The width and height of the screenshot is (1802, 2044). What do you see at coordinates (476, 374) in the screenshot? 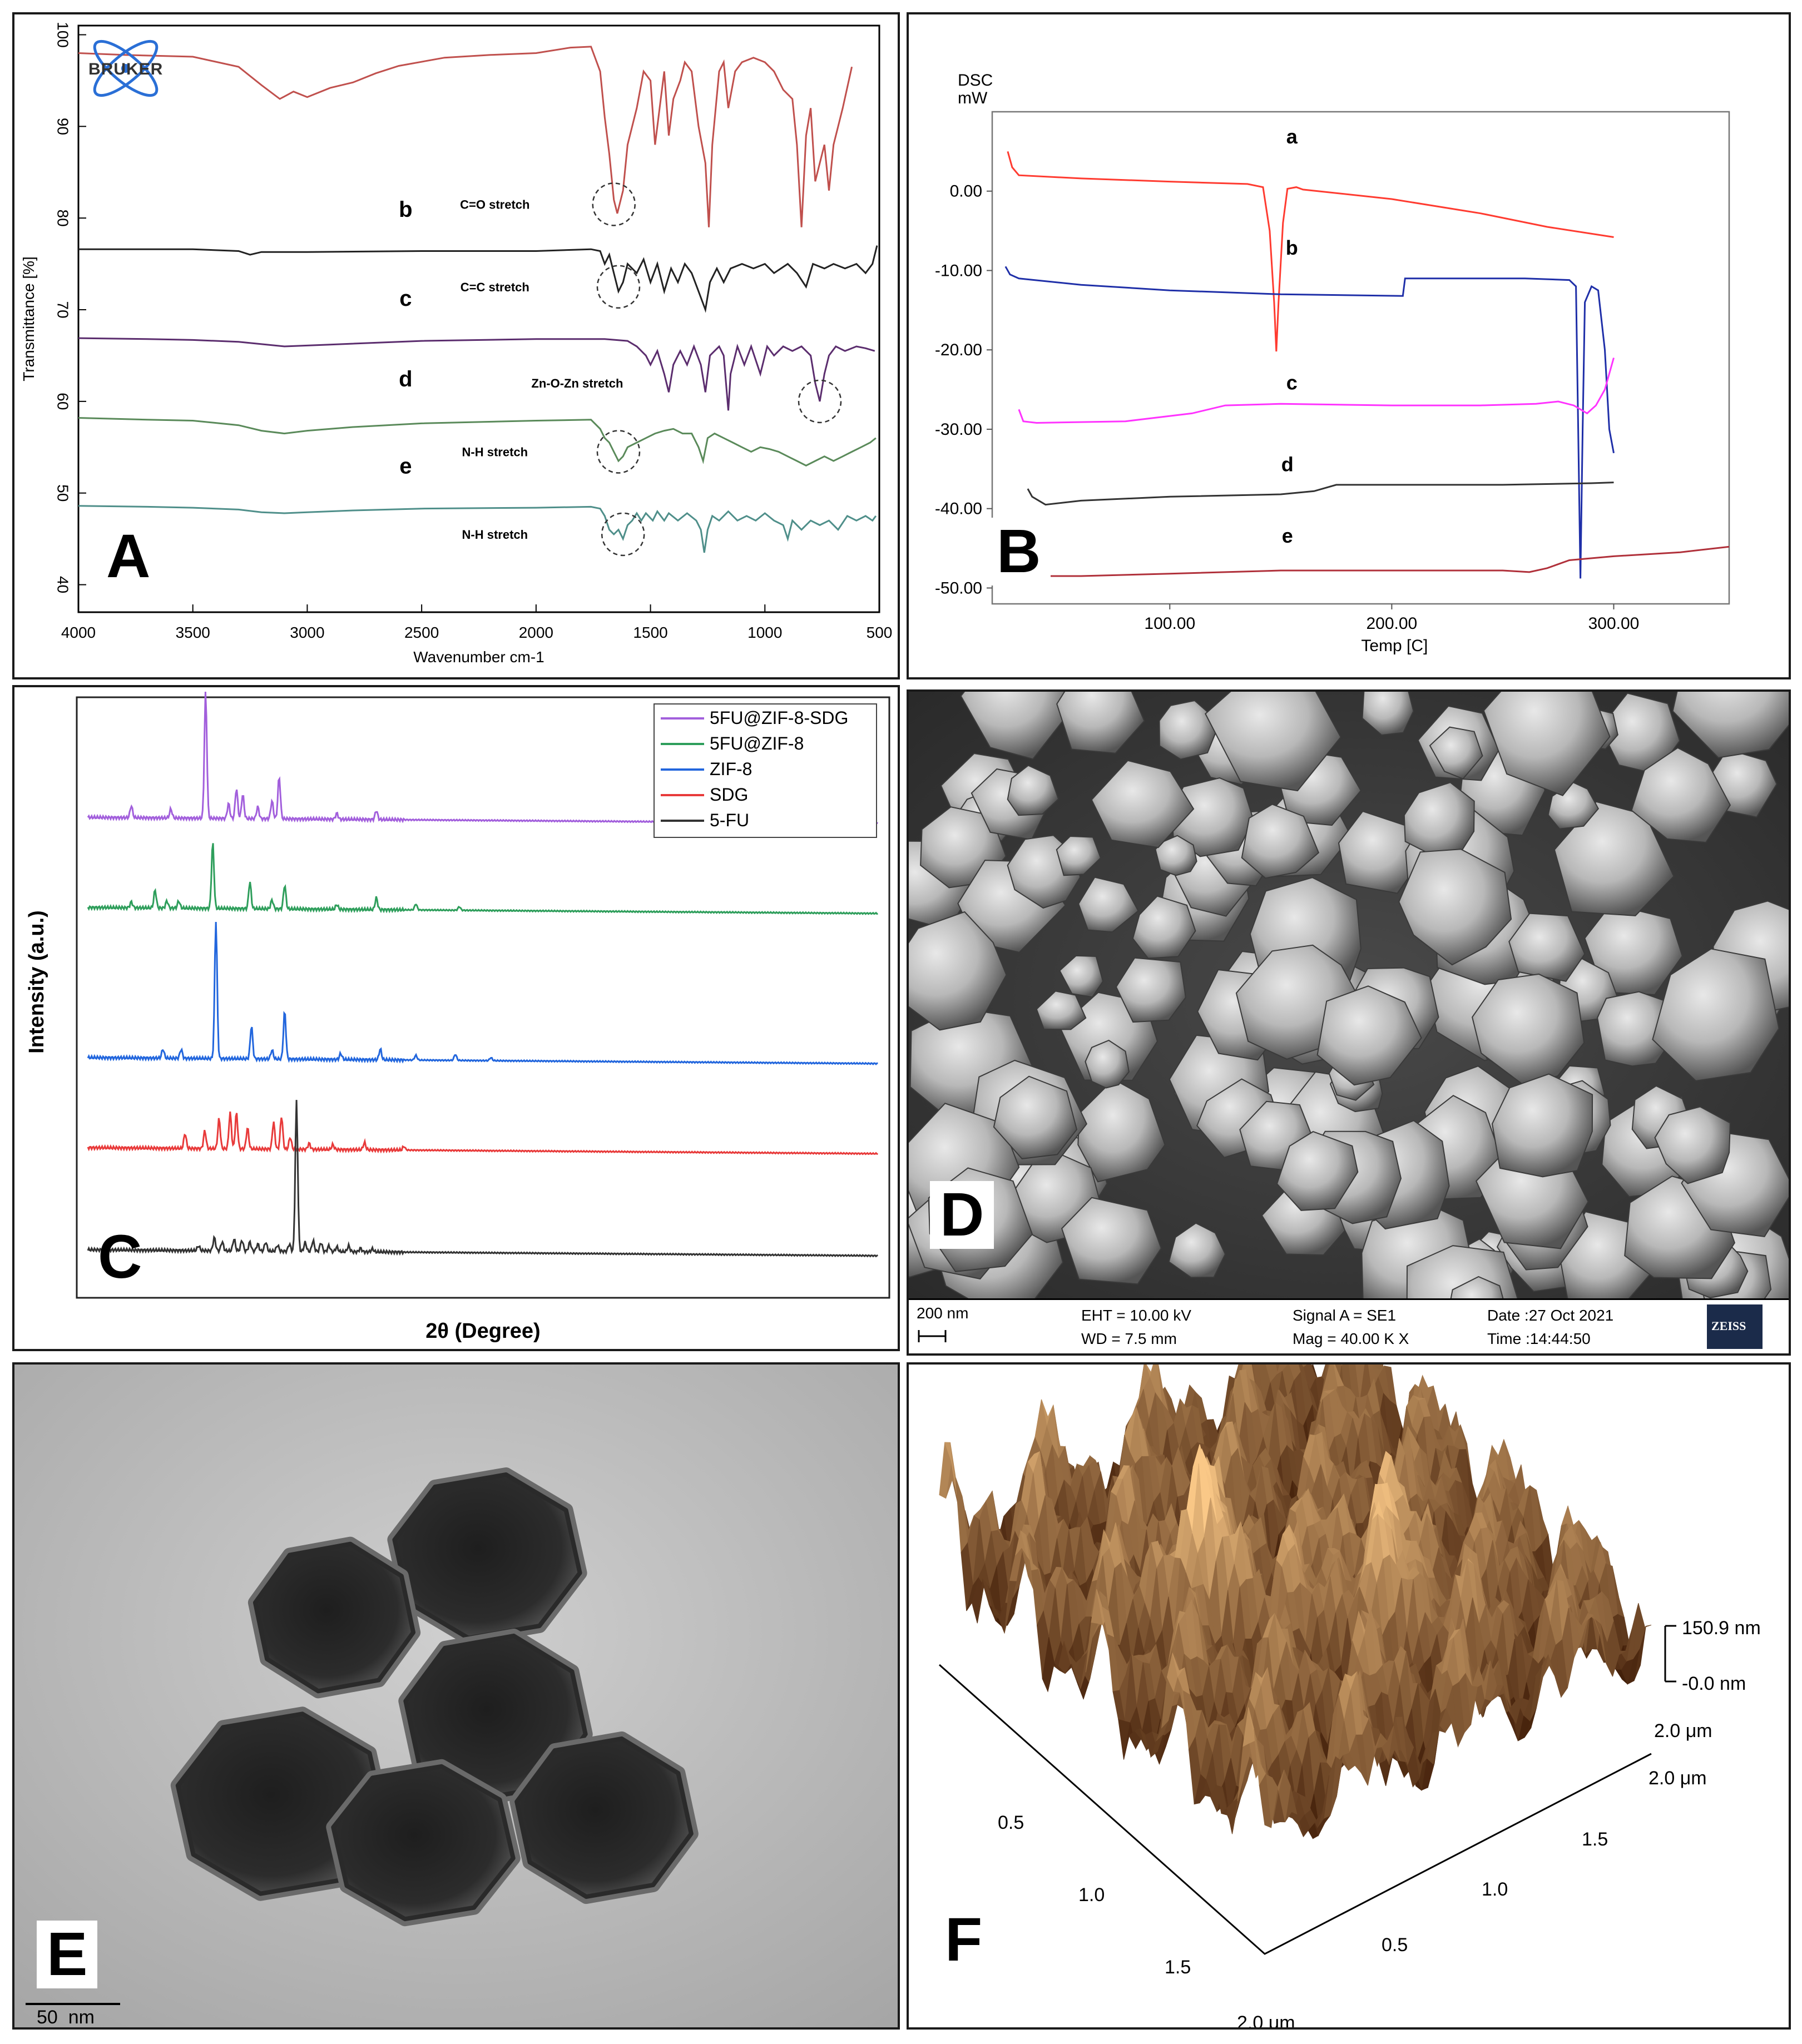
I see `ftir-series-c` at bounding box center [476, 374].